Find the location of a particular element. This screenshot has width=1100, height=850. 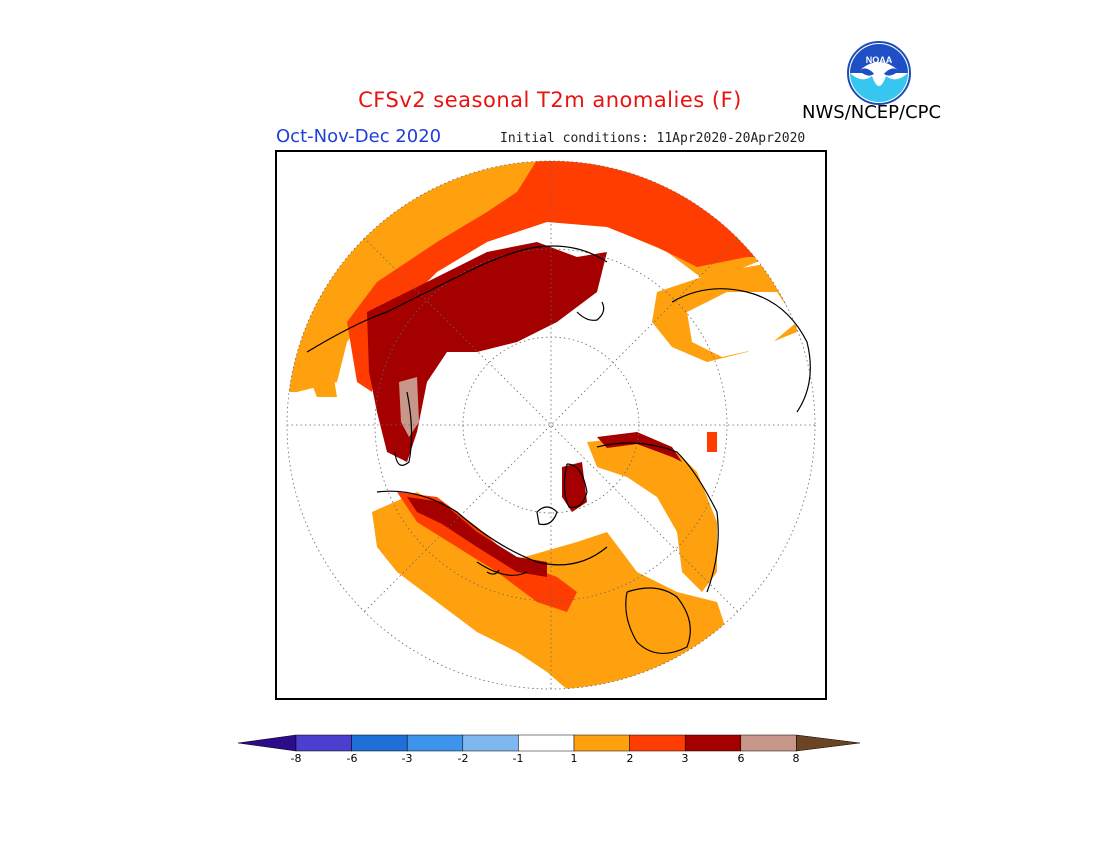

anomaly-region-white-east is located at coordinates (742, 324).